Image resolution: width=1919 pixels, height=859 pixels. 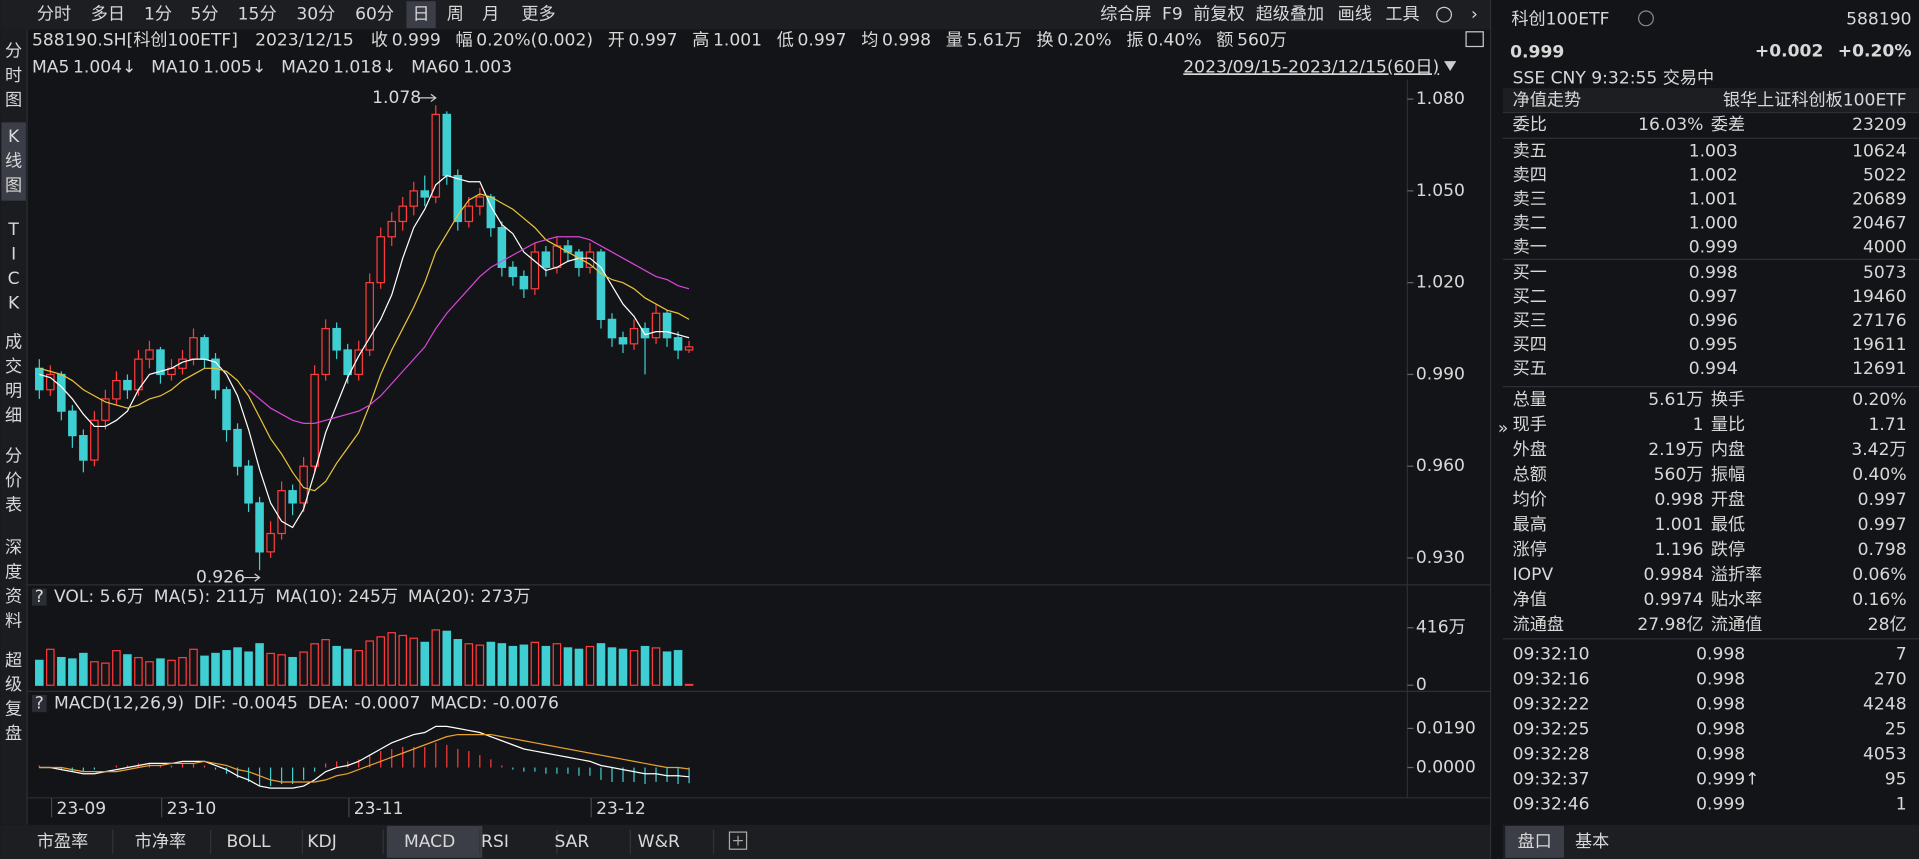 What do you see at coordinates (364, 351) in the screenshot?
I see `ma-line` at bounding box center [364, 351].